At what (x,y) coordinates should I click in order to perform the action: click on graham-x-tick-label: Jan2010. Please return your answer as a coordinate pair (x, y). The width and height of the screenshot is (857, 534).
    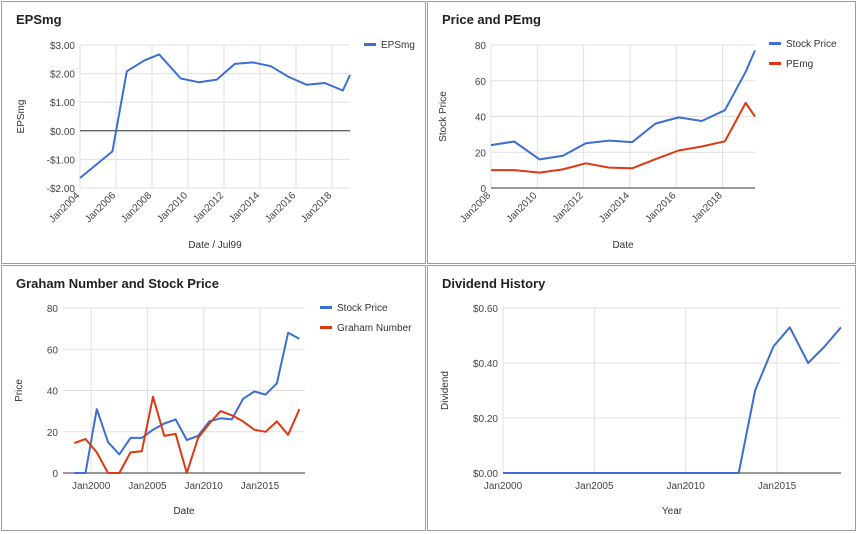
    Looking at the image, I should click on (204, 486).